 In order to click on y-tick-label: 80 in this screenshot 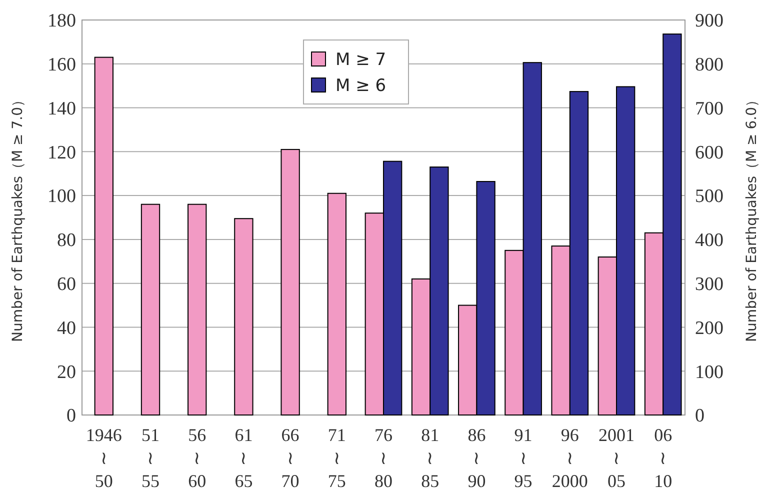, I will do `click(66, 241)`.